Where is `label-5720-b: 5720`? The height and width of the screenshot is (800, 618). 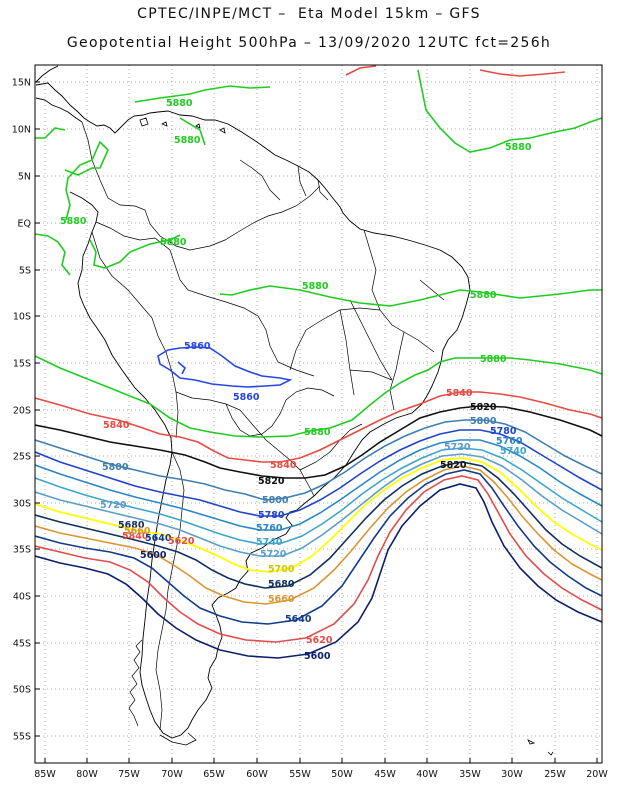
label-5720-b: 5720 is located at coordinates (113, 505).